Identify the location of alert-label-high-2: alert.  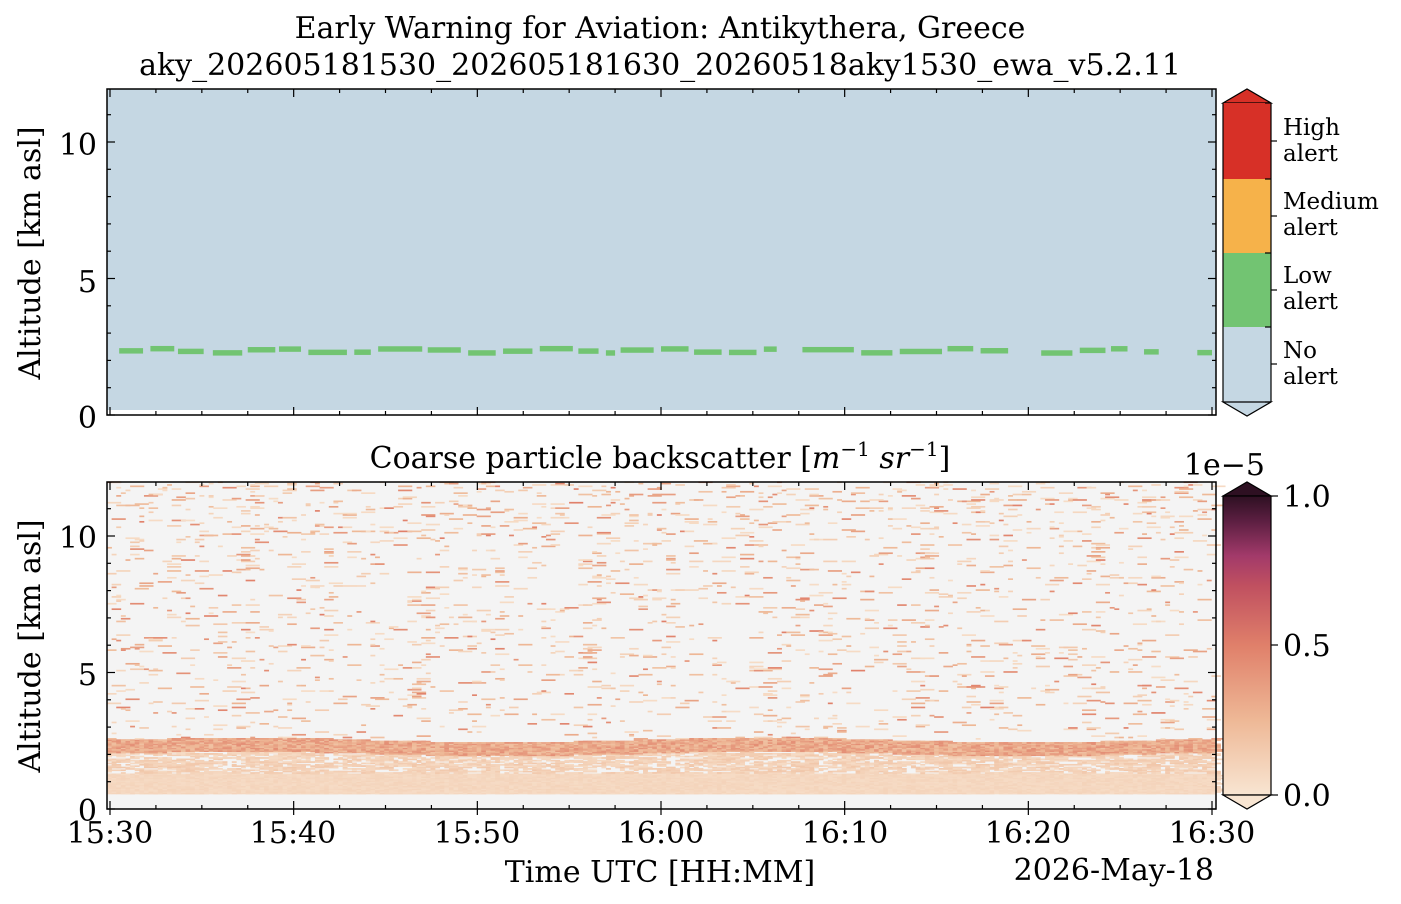
(1311, 154).